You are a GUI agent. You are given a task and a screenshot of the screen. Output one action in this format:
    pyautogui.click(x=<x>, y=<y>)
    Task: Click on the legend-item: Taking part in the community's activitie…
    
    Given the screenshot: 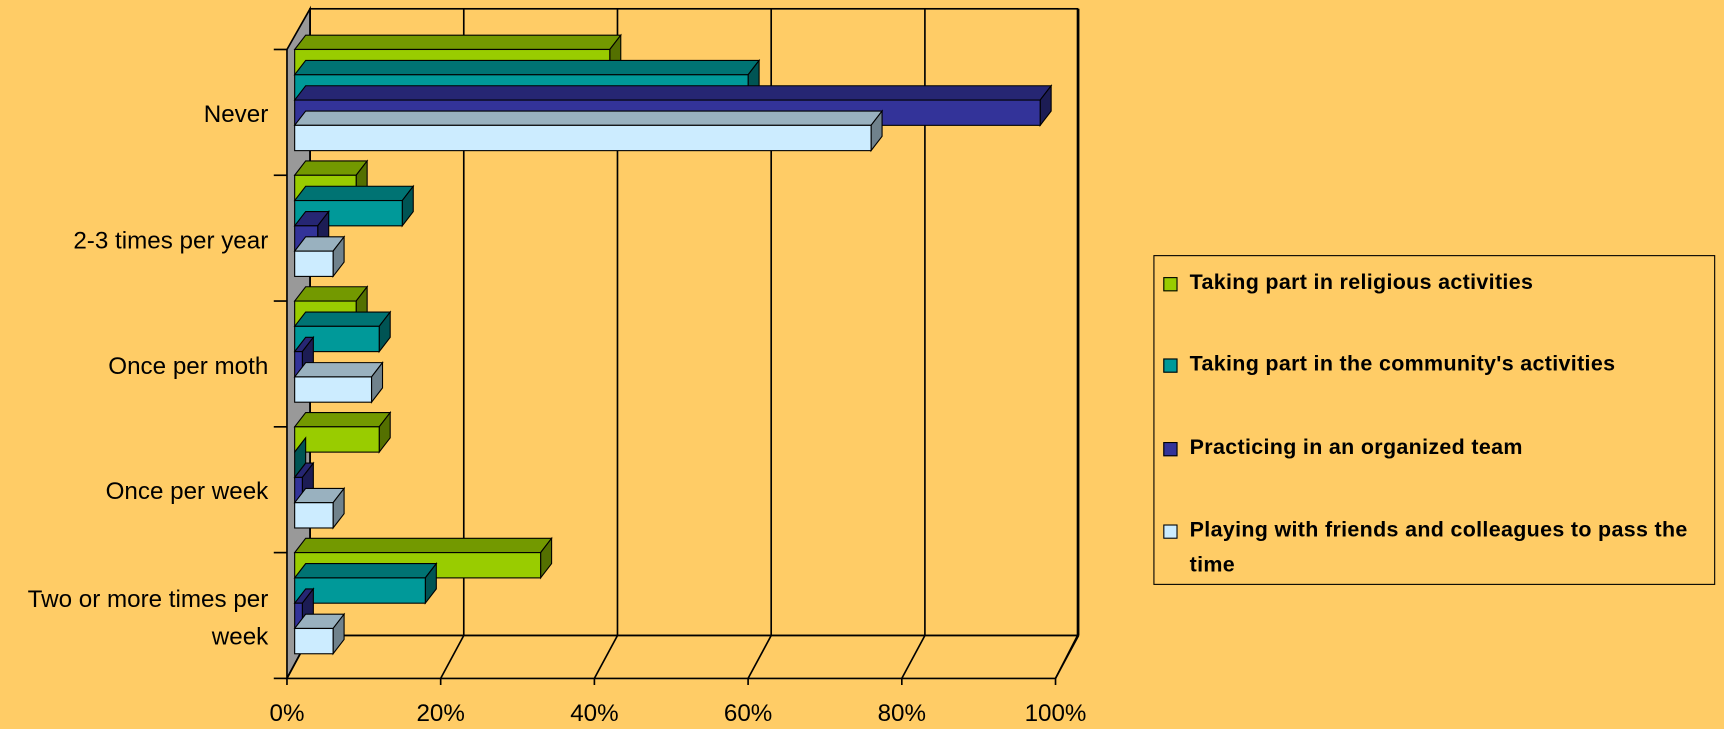 What is the action you would take?
    pyautogui.click(x=1435, y=363)
    